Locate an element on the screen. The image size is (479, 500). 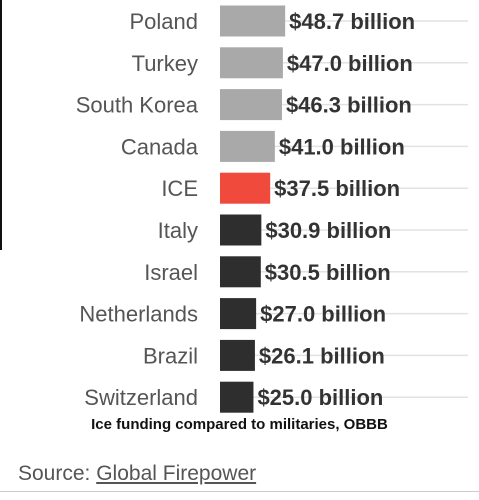
source-line: Source: Global Firepower is located at coordinates (137, 474).